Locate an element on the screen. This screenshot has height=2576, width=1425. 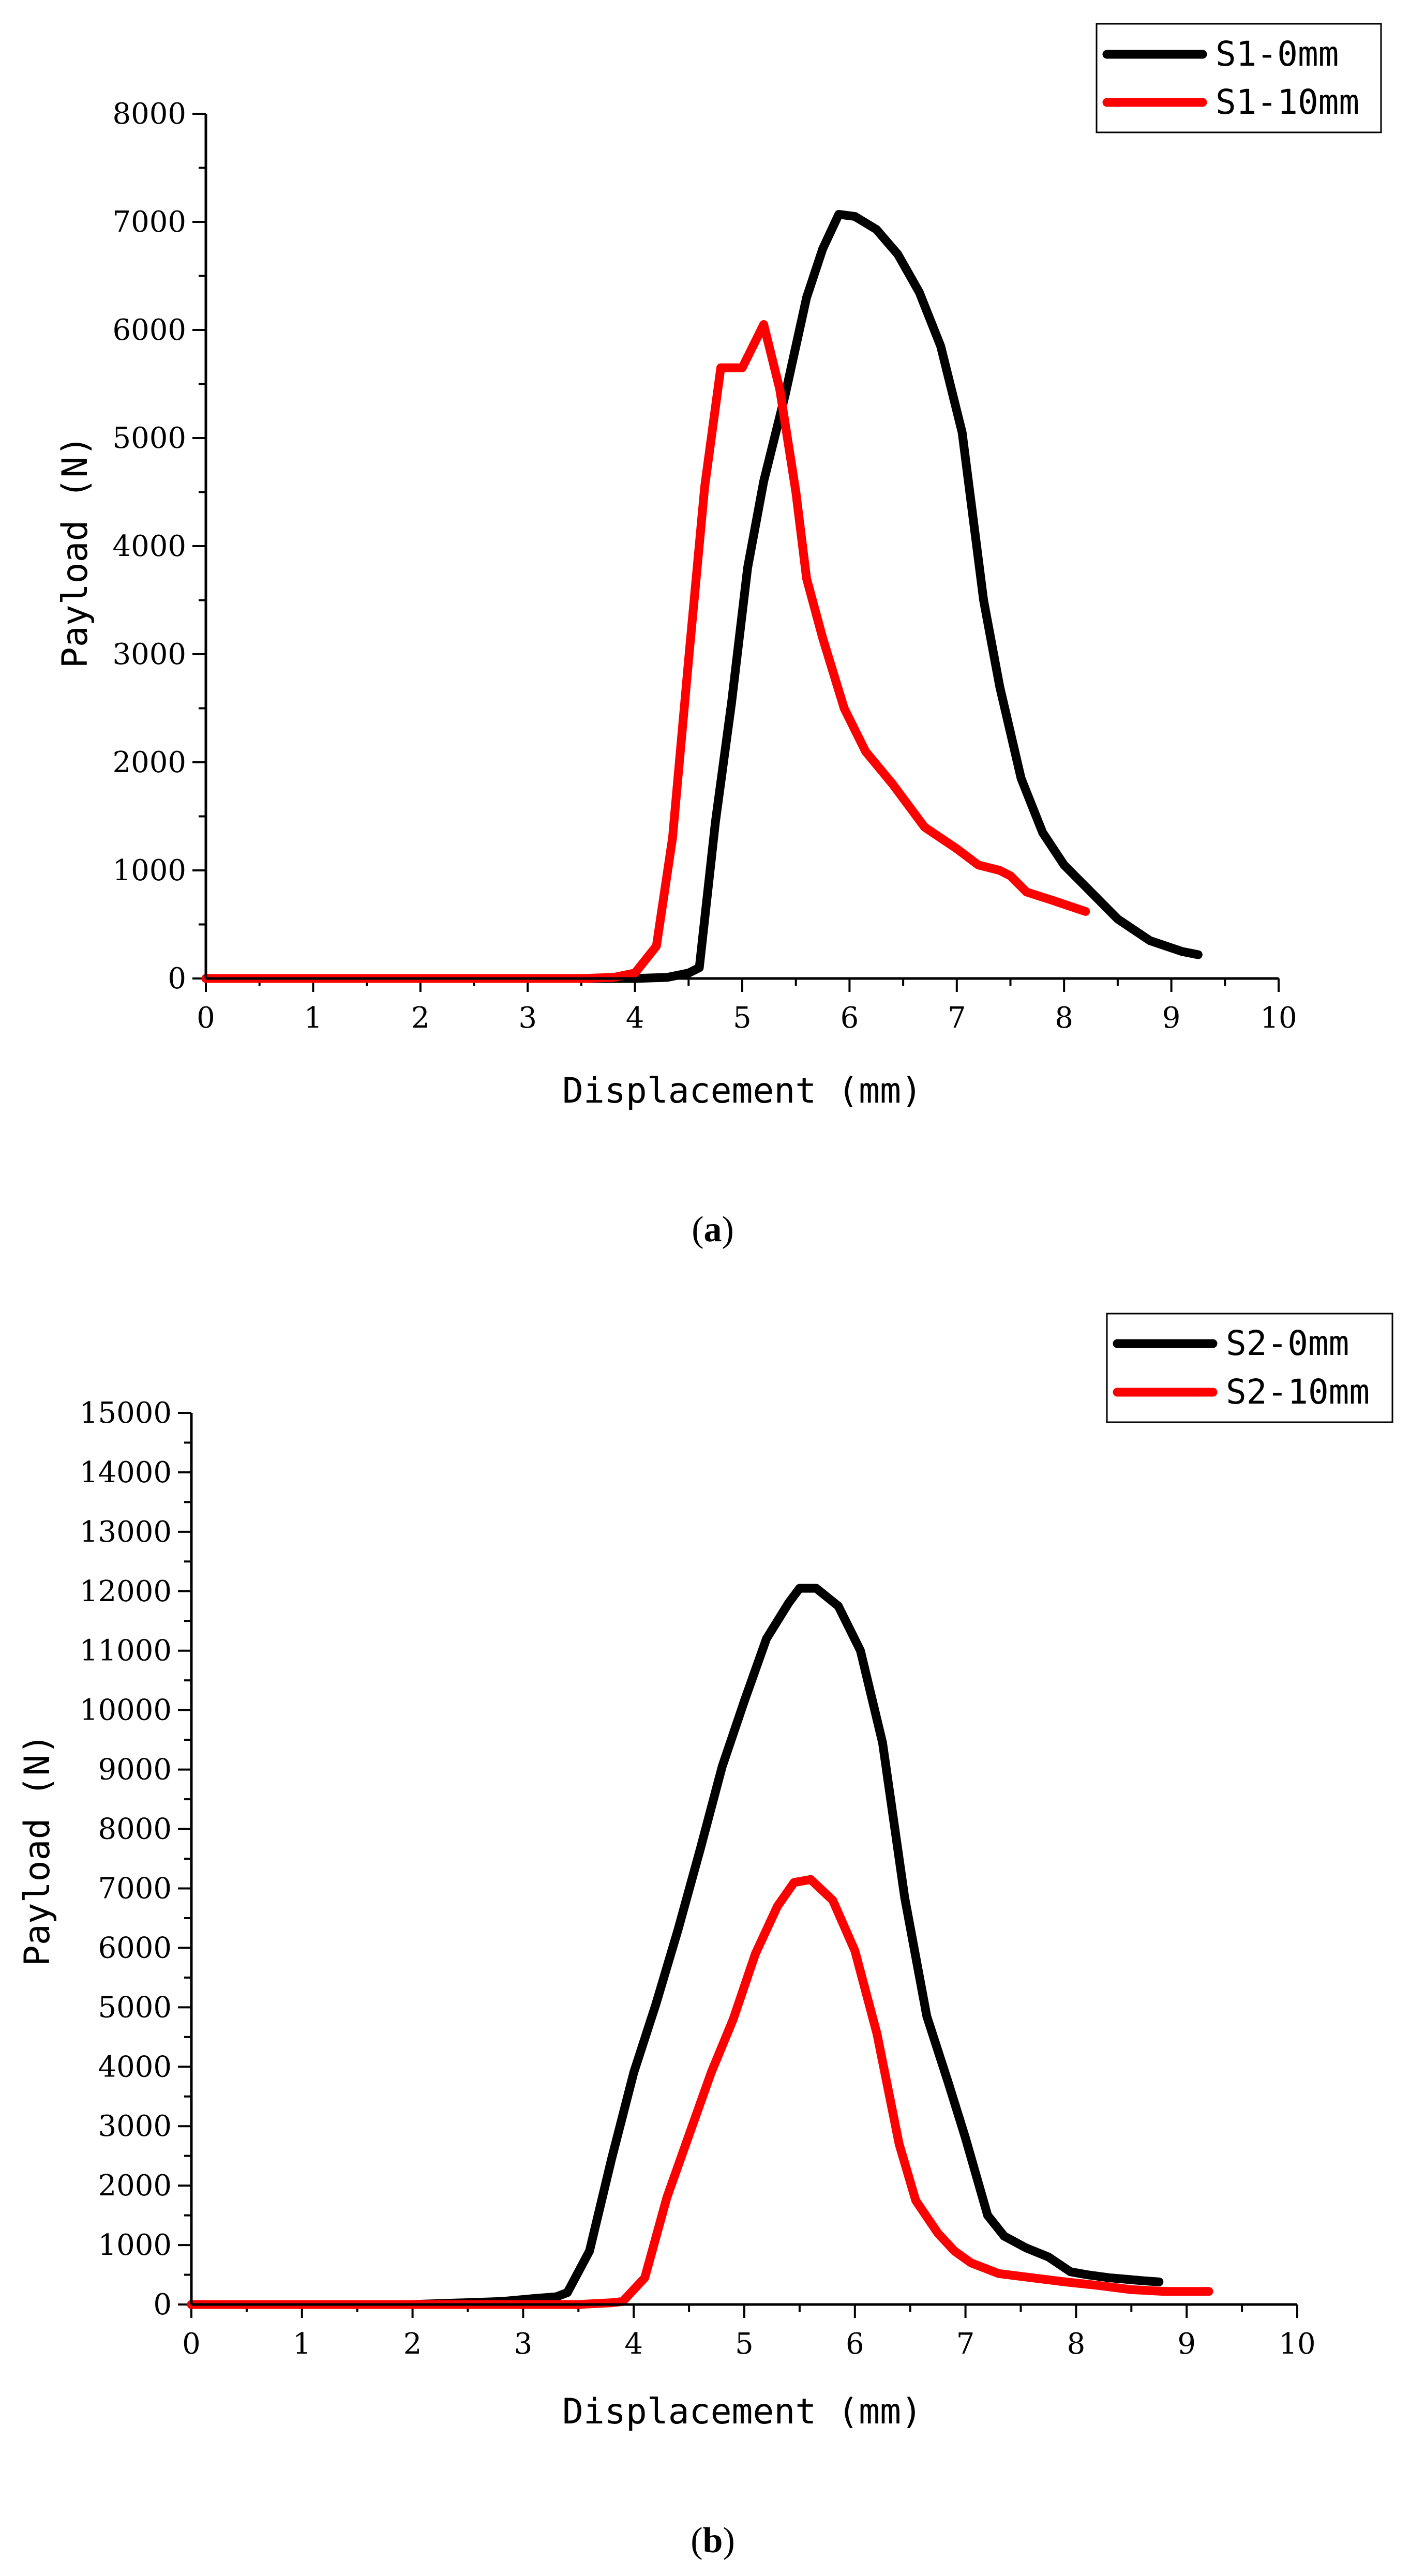
legend: S1-0mm S1-10mm is located at coordinates (1239, 78).